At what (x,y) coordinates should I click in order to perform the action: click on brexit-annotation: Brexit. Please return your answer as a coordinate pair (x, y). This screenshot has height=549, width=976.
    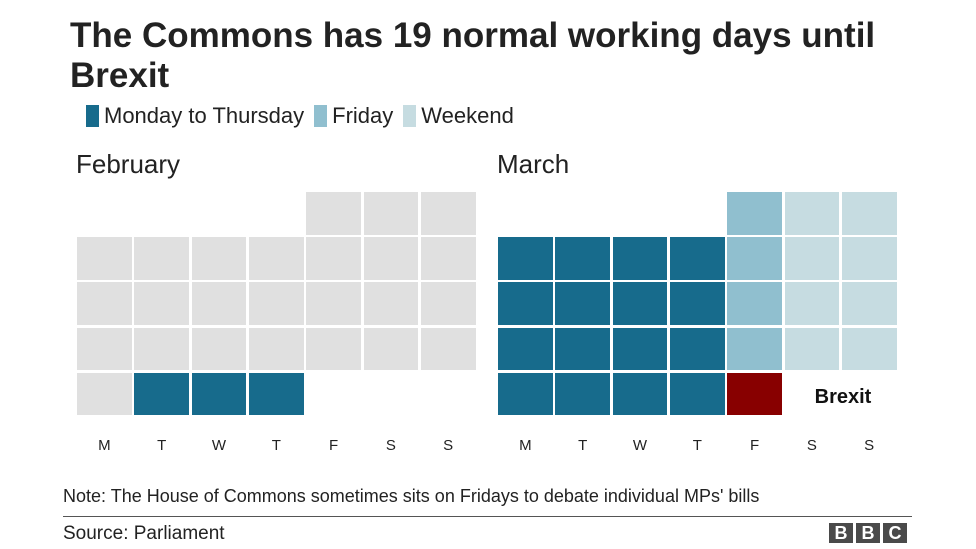
    Looking at the image, I should click on (843, 397).